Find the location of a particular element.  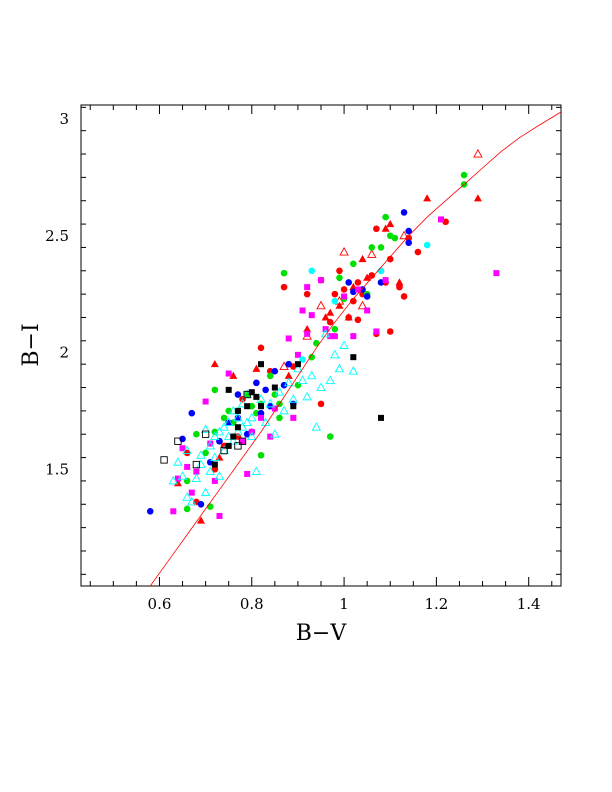

x-tick-label: 0.8 is located at coordinates (252, 604).